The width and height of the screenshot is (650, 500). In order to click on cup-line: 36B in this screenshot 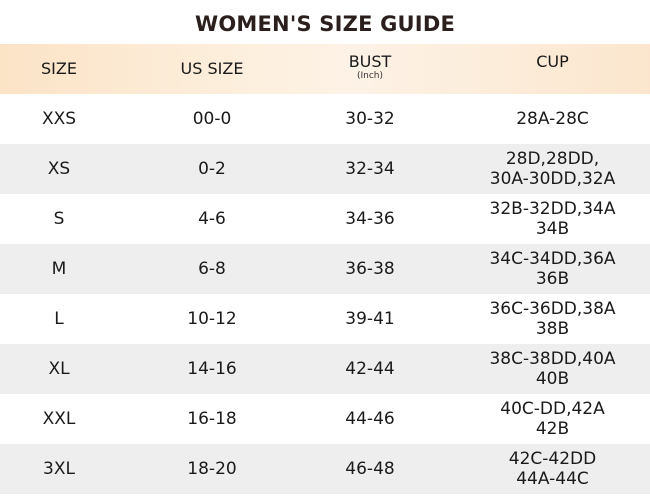, I will do `click(552, 279)`.